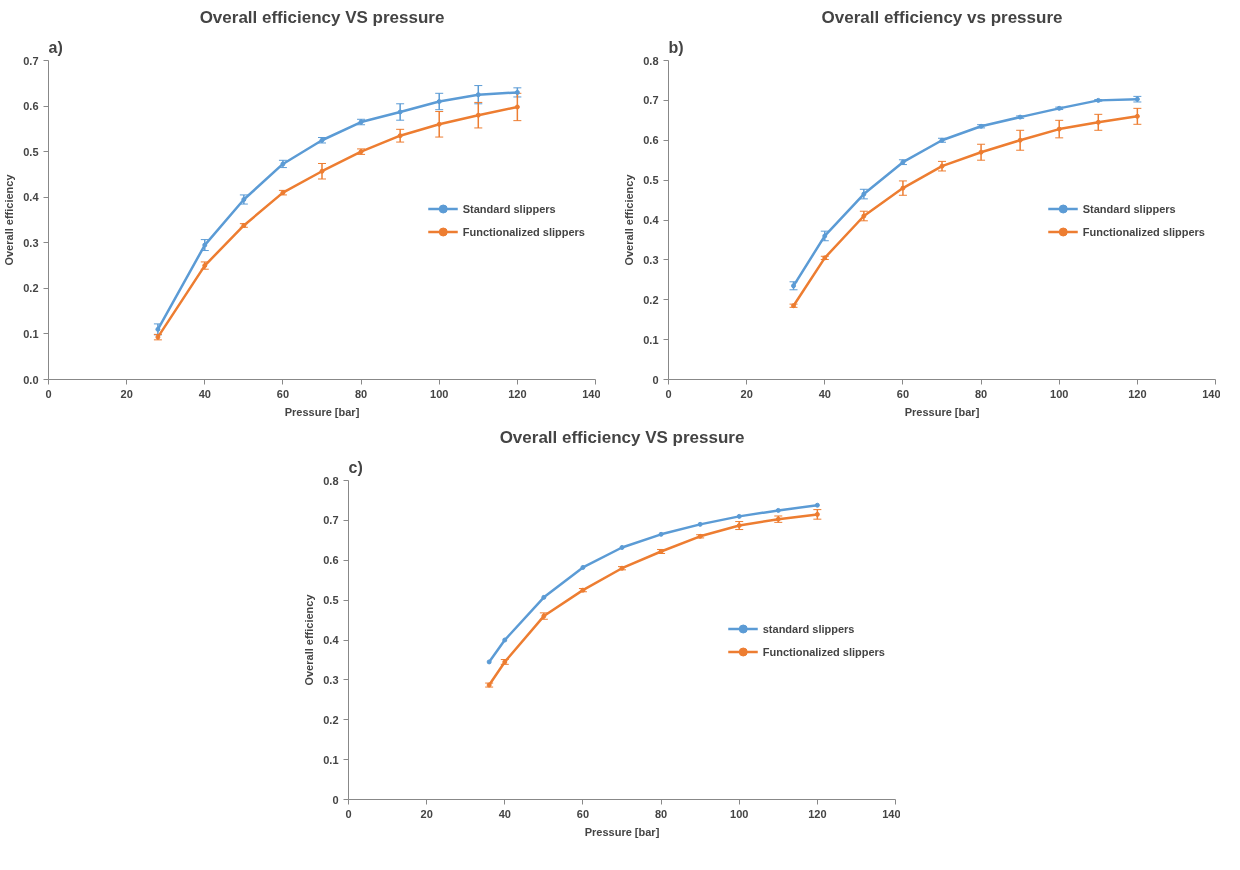  I want to click on legend-label: standard slippers, so click(808, 628).